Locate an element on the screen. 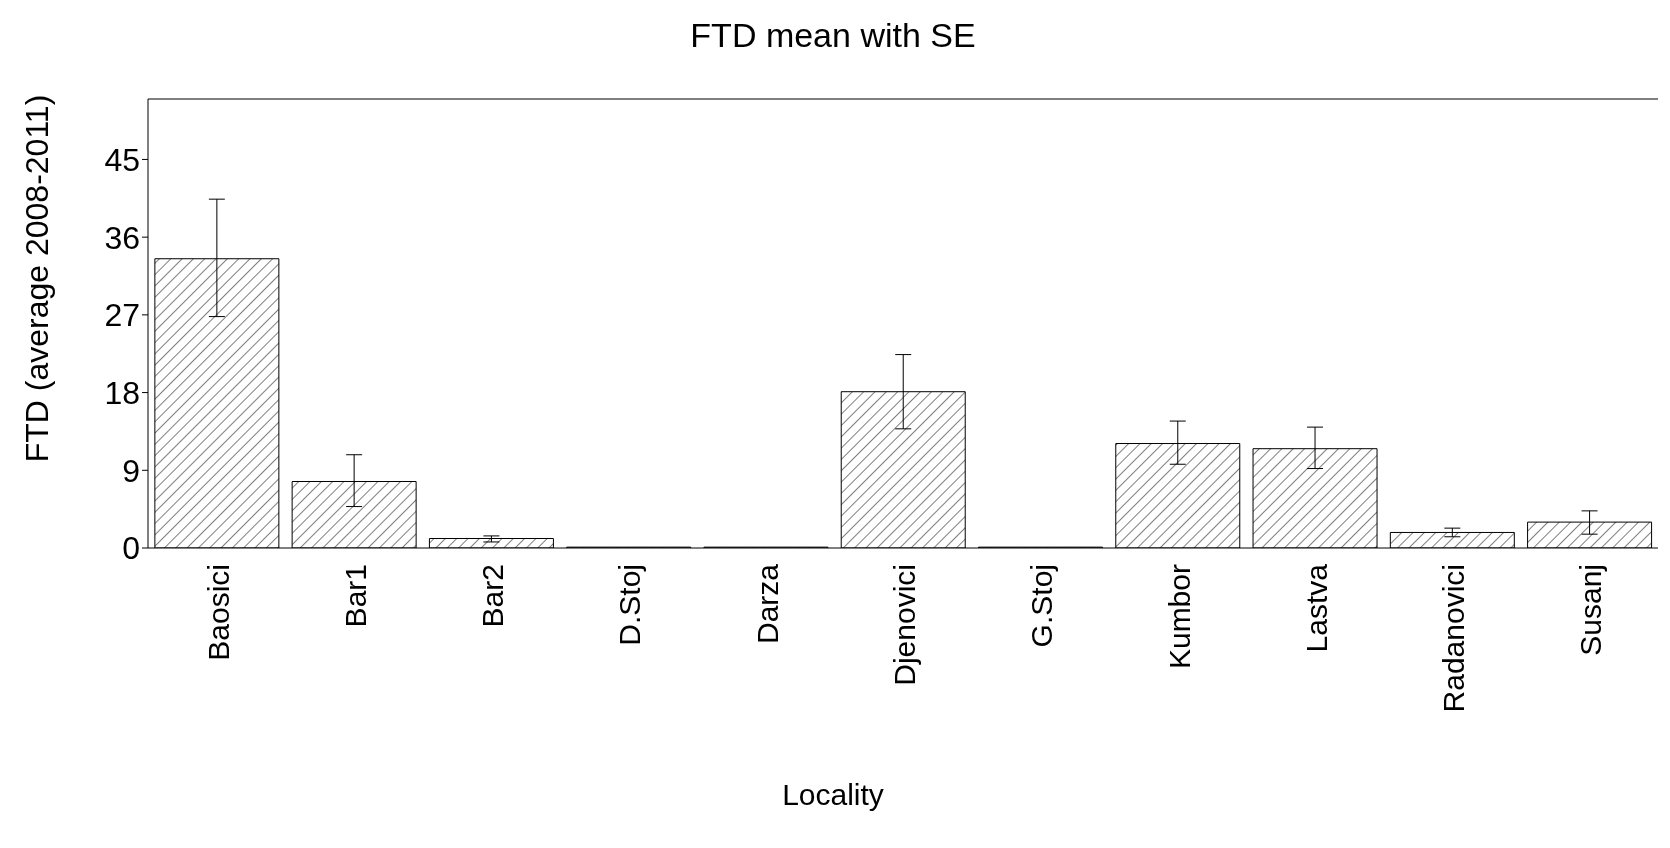 This screenshot has height=848, width=1670. x-tick-label: Djenovici is located at coordinates (904, 625).